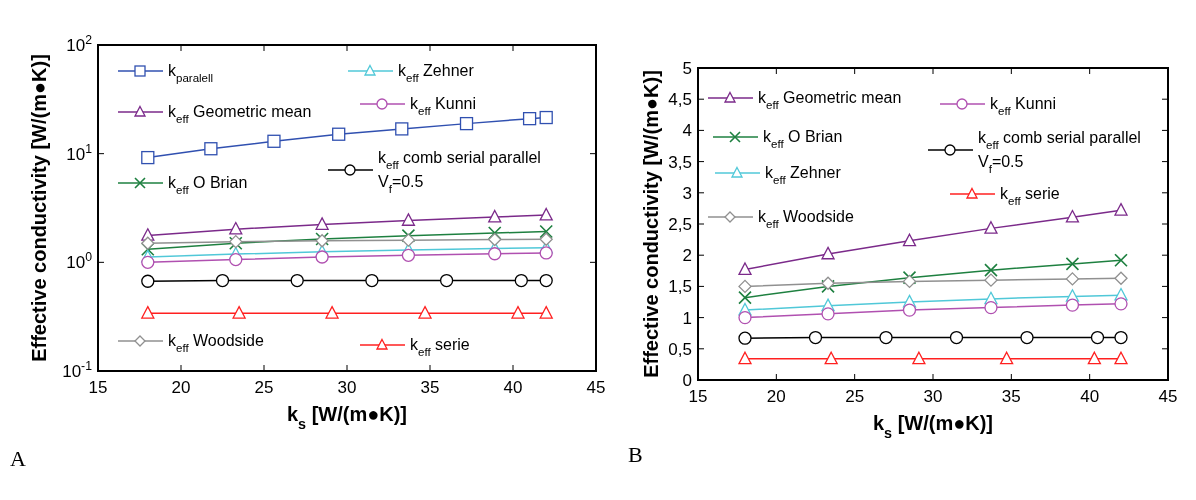 Image resolution: width=1196 pixels, height=500 pixels. I want to click on y-tick-label: 0,5, so click(680, 349).